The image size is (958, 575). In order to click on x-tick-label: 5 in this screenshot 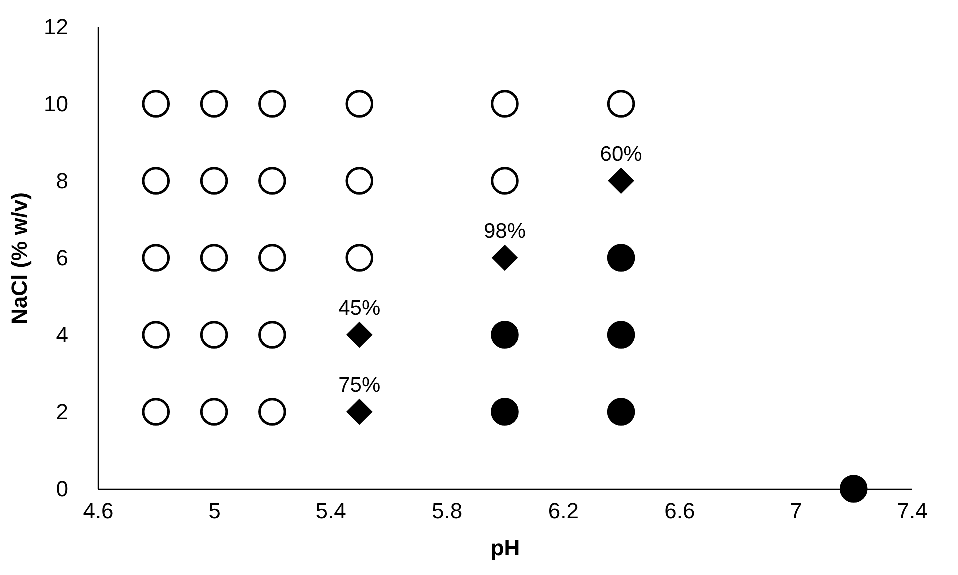, I will do `click(214, 511)`.